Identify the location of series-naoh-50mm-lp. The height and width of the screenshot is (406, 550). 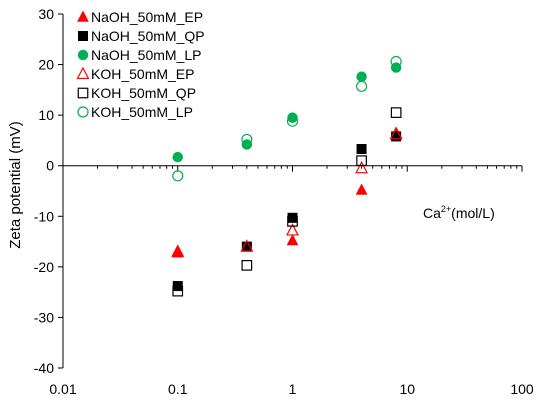
(287, 112).